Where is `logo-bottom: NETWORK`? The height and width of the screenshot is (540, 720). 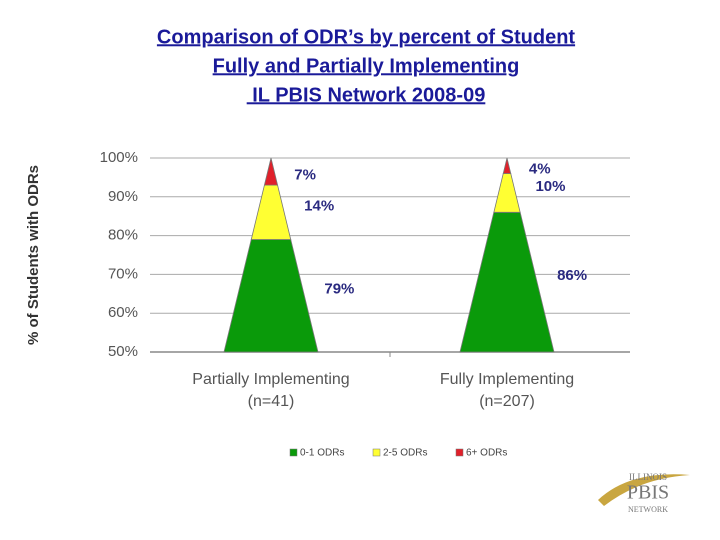 logo-bottom: NETWORK is located at coordinates (648, 509).